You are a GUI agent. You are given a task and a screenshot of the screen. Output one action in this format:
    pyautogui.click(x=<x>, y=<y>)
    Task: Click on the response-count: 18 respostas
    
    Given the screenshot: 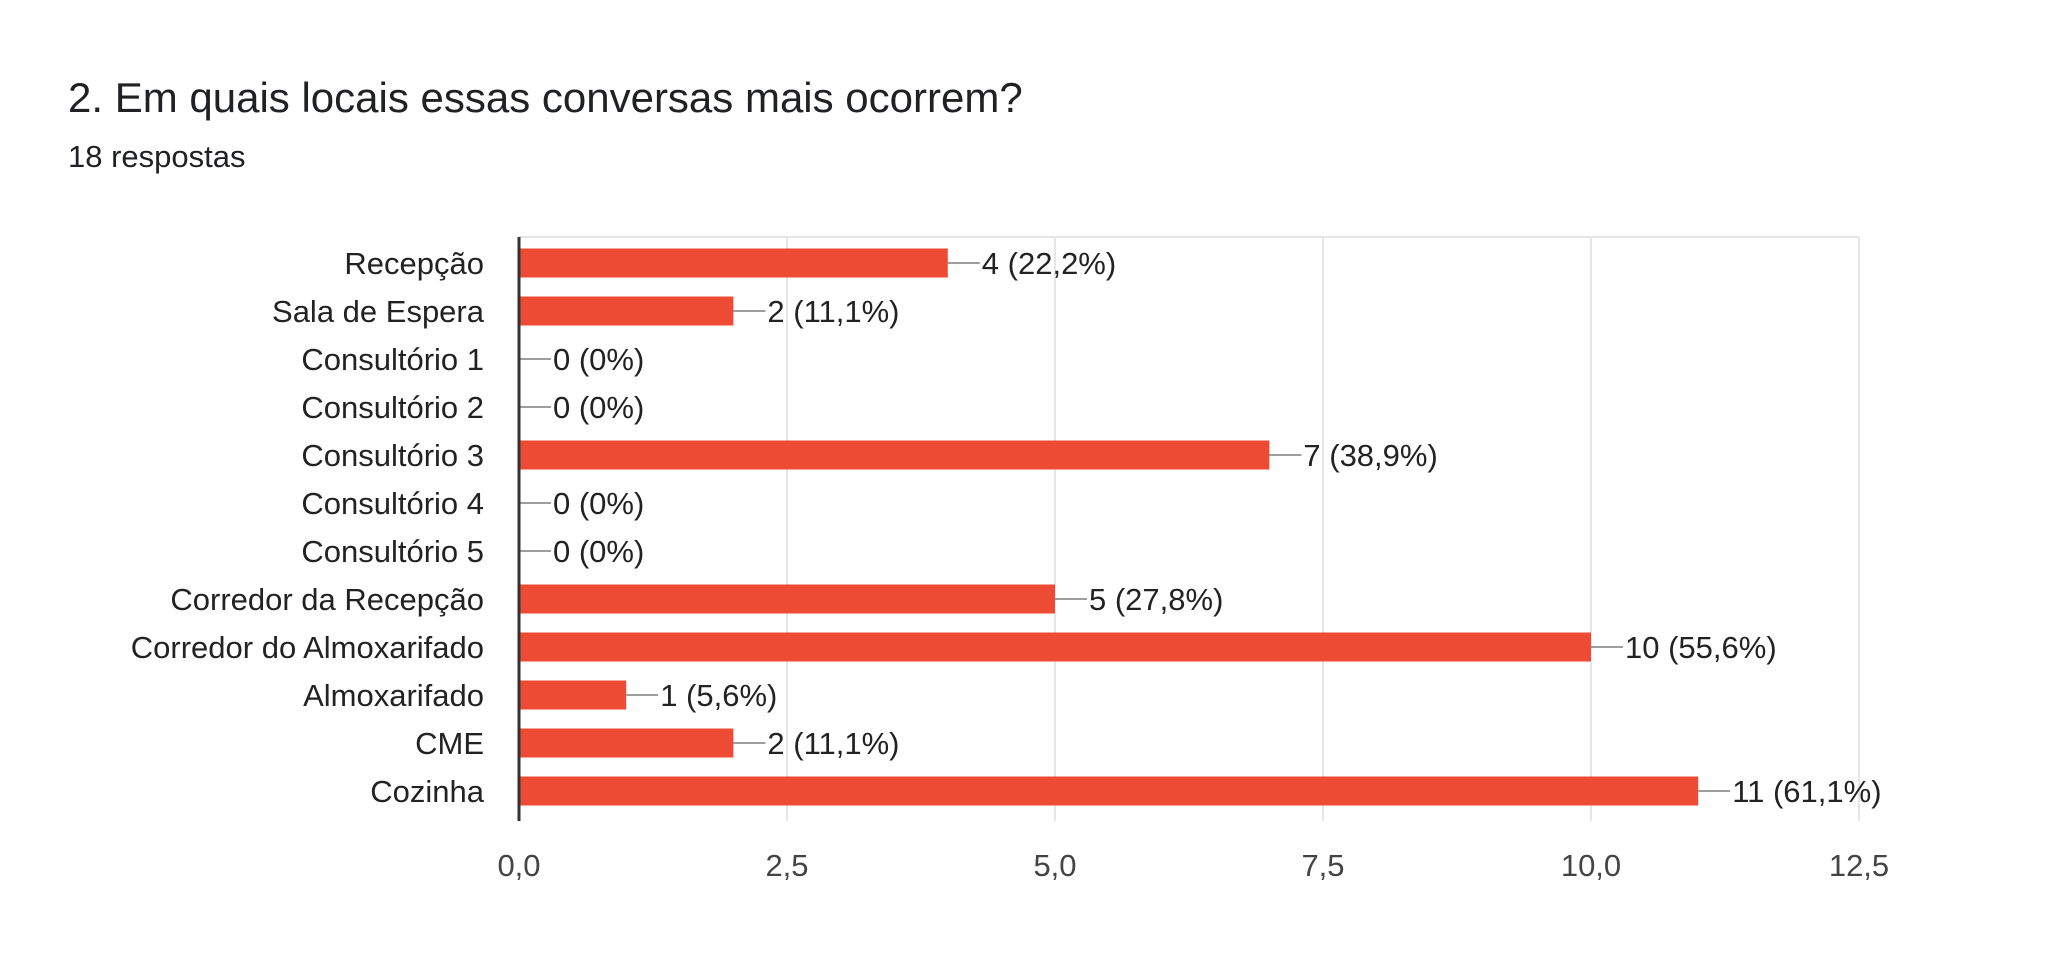 What is the action you would take?
    pyautogui.click(x=157, y=156)
    